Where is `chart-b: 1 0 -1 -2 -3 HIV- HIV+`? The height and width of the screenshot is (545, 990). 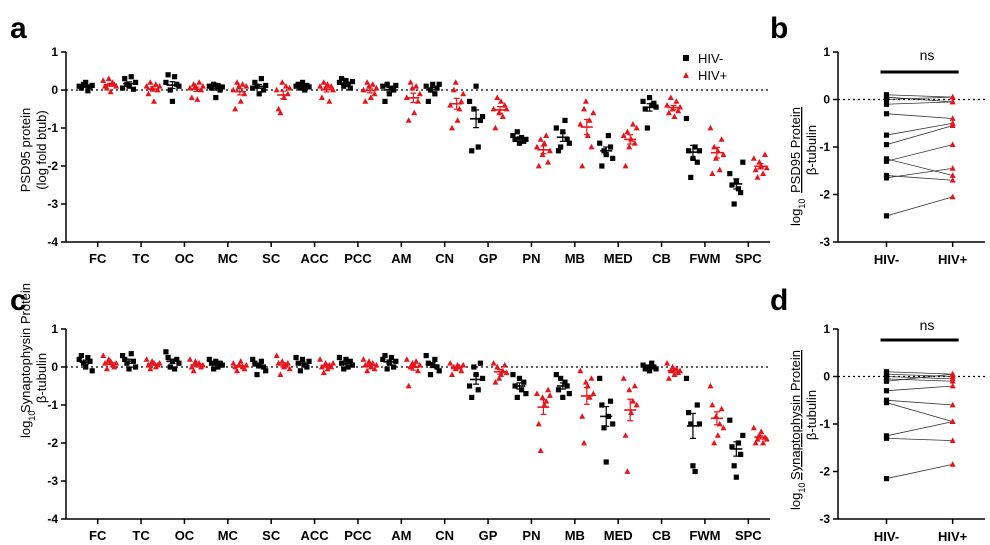 chart-b: 1 0 -1 -2 -3 HIV- HIV+ is located at coordinates (902, 156).